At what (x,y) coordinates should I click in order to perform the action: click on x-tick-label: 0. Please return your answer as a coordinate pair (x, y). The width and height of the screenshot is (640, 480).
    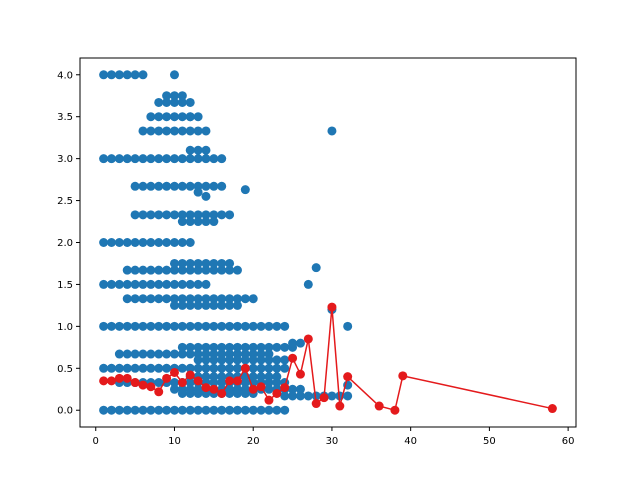
    Looking at the image, I should click on (96, 441).